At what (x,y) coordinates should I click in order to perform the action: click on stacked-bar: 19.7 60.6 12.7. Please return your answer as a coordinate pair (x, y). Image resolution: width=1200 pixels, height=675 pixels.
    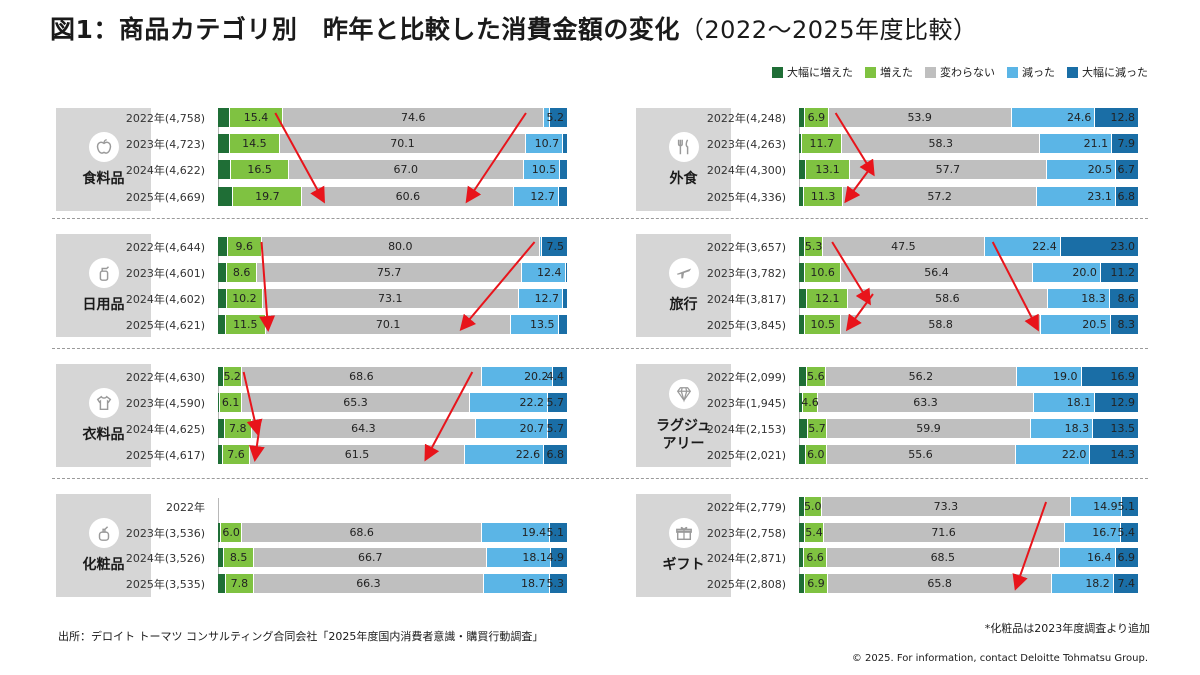
    Looking at the image, I should click on (393, 196).